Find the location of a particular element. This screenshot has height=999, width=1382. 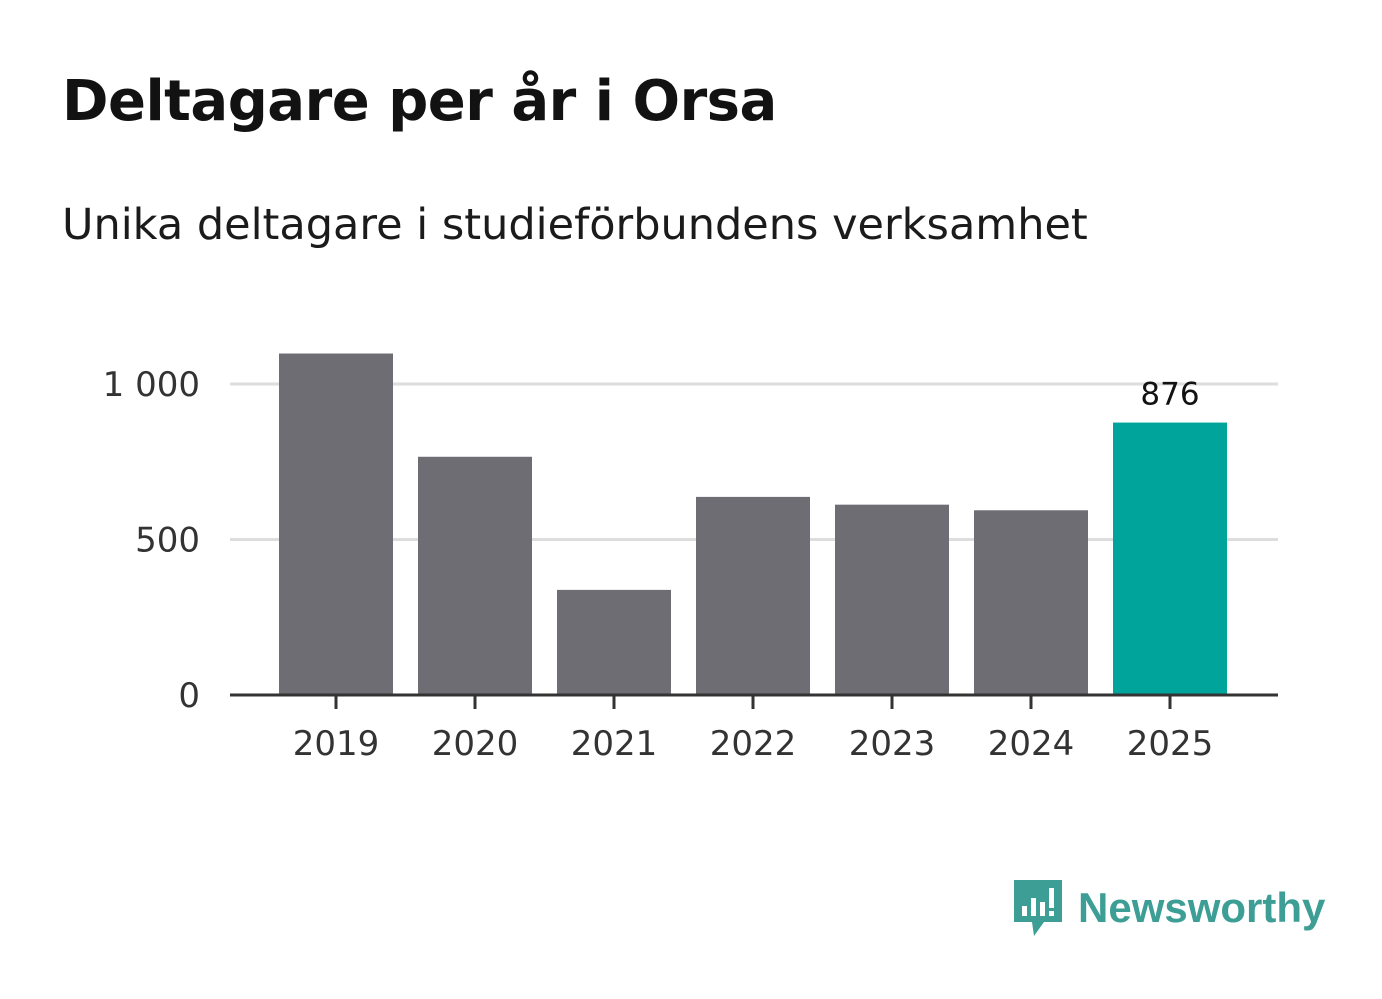

chart-title: Deltagare per år i Orsa is located at coordinates (419, 101).